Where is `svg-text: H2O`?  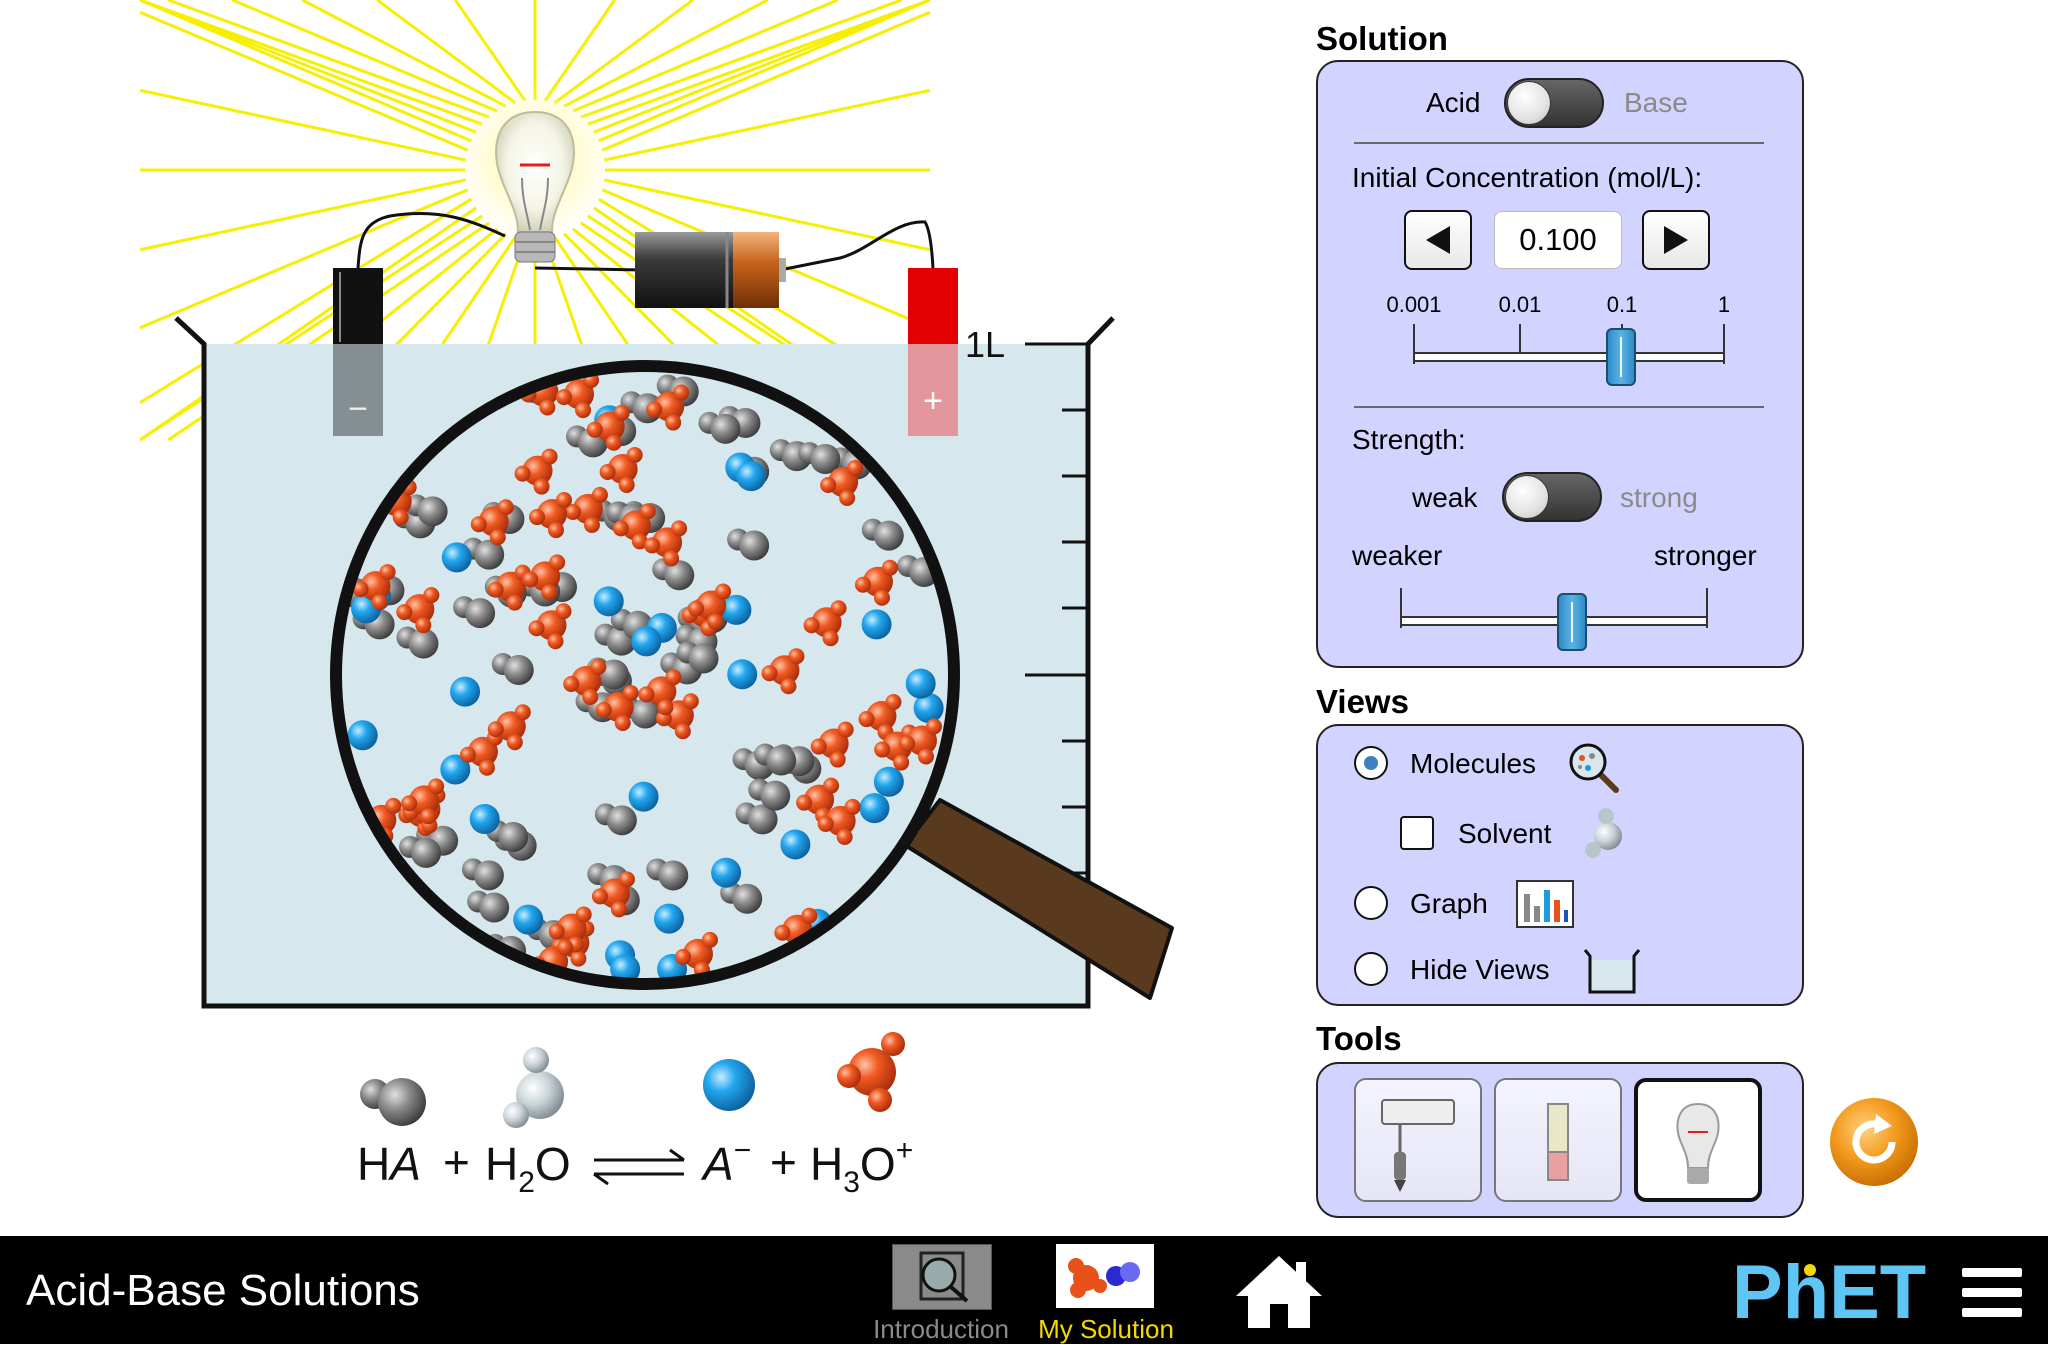 svg-text: H2O is located at coordinates (528, 1168).